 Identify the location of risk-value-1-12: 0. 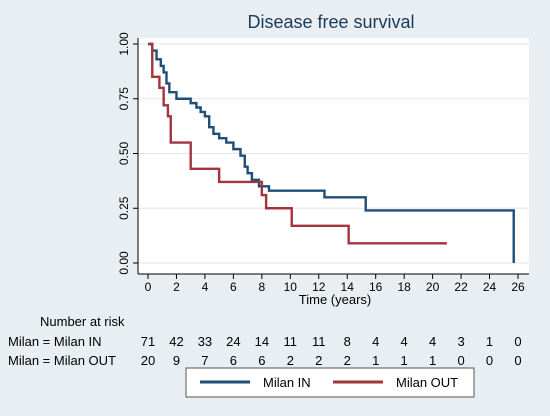
(489, 360).